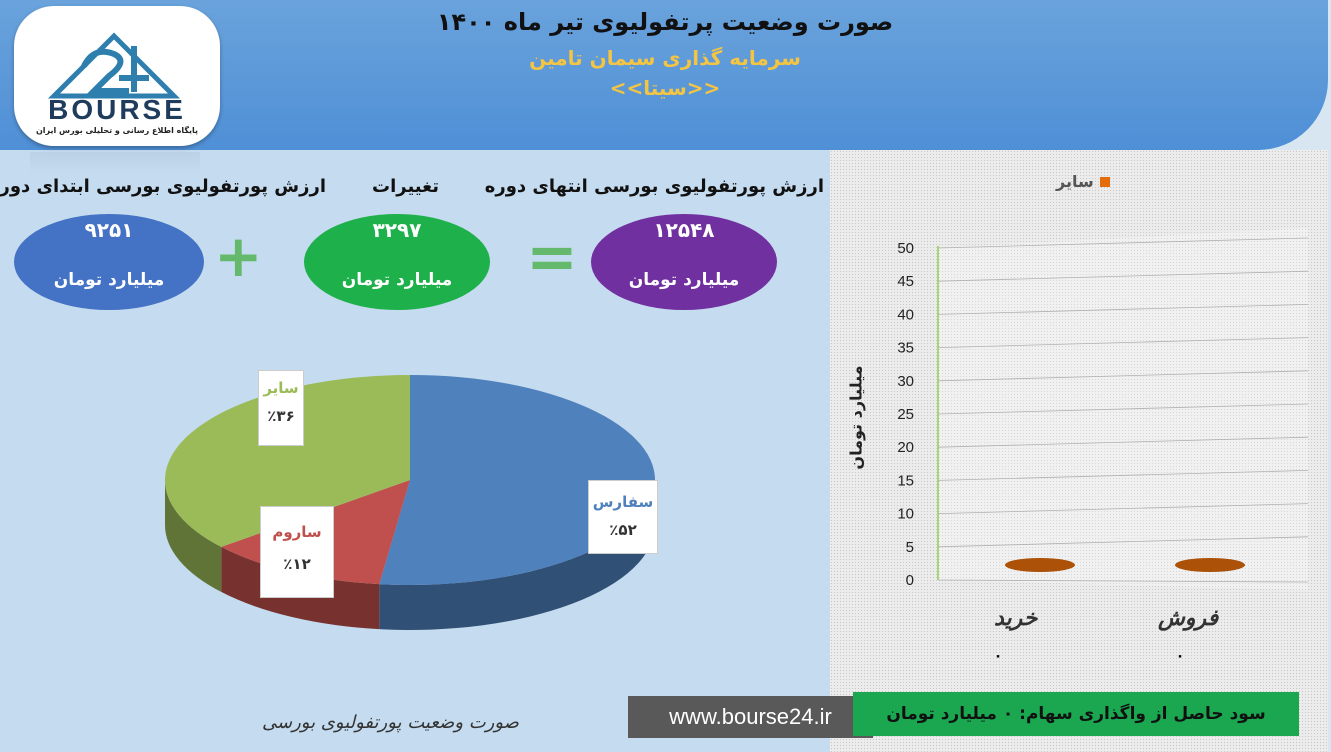  What do you see at coordinates (856, 417) in the screenshot?
I see `y-axis-title: میلیارد تومان` at bounding box center [856, 417].